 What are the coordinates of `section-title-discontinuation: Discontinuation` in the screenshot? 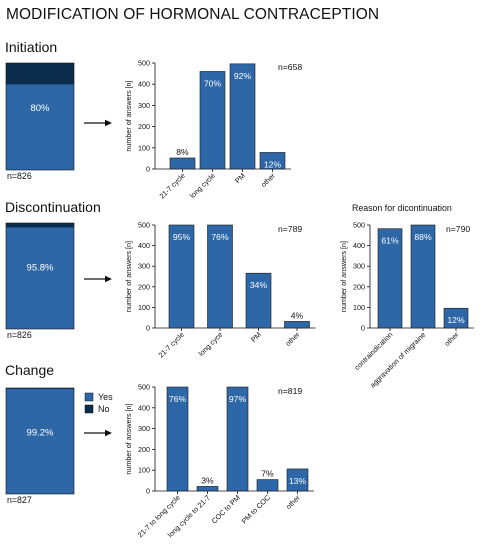 It's located at (53, 207).